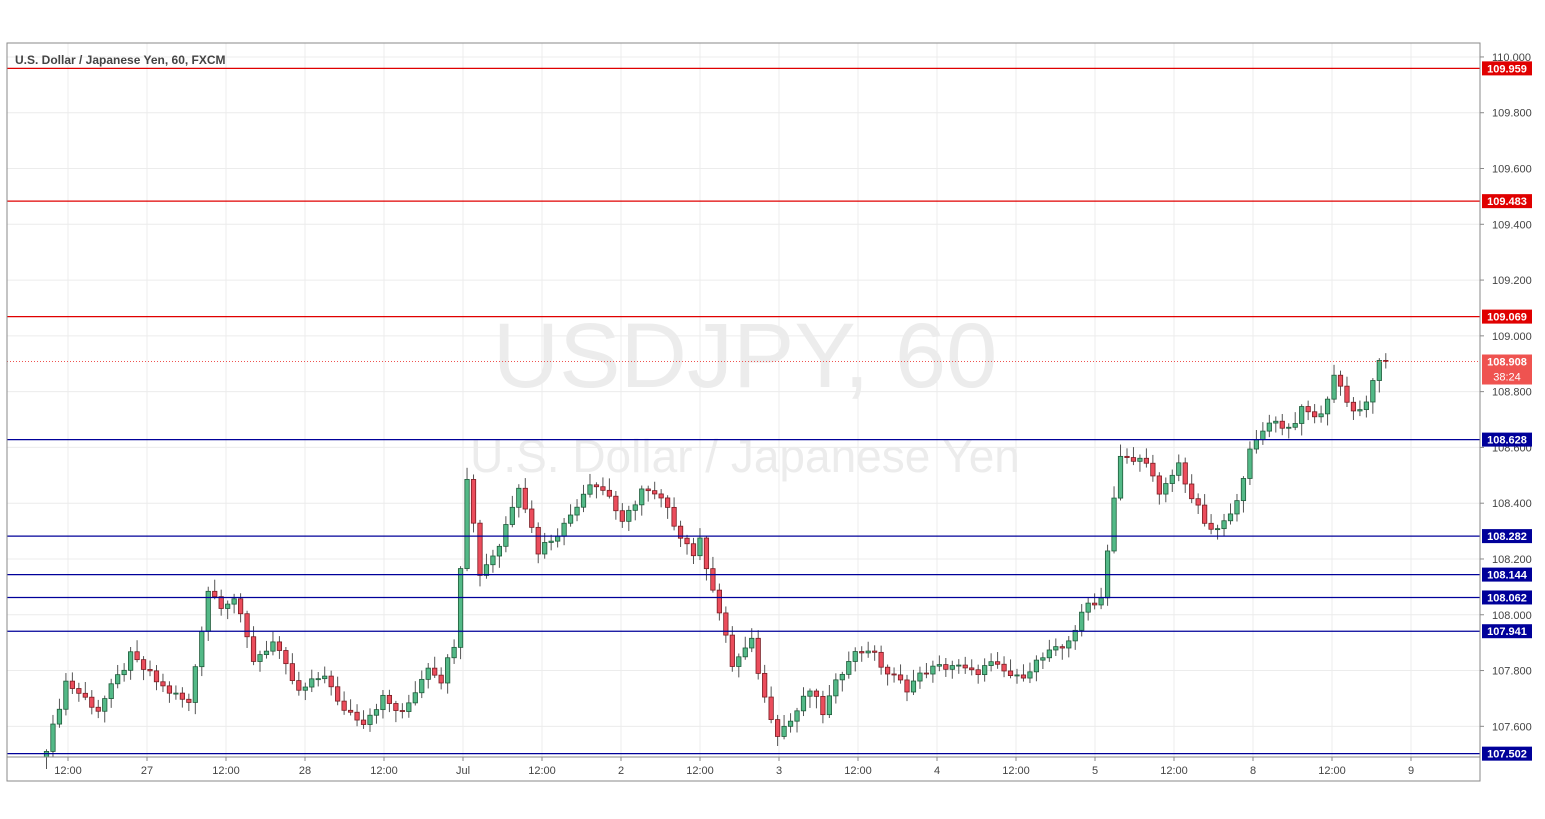 This screenshot has height=819, width=1545. Describe the element at coordinates (937, 771) in the screenshot. I see `time-tick-label: 4` at that location.